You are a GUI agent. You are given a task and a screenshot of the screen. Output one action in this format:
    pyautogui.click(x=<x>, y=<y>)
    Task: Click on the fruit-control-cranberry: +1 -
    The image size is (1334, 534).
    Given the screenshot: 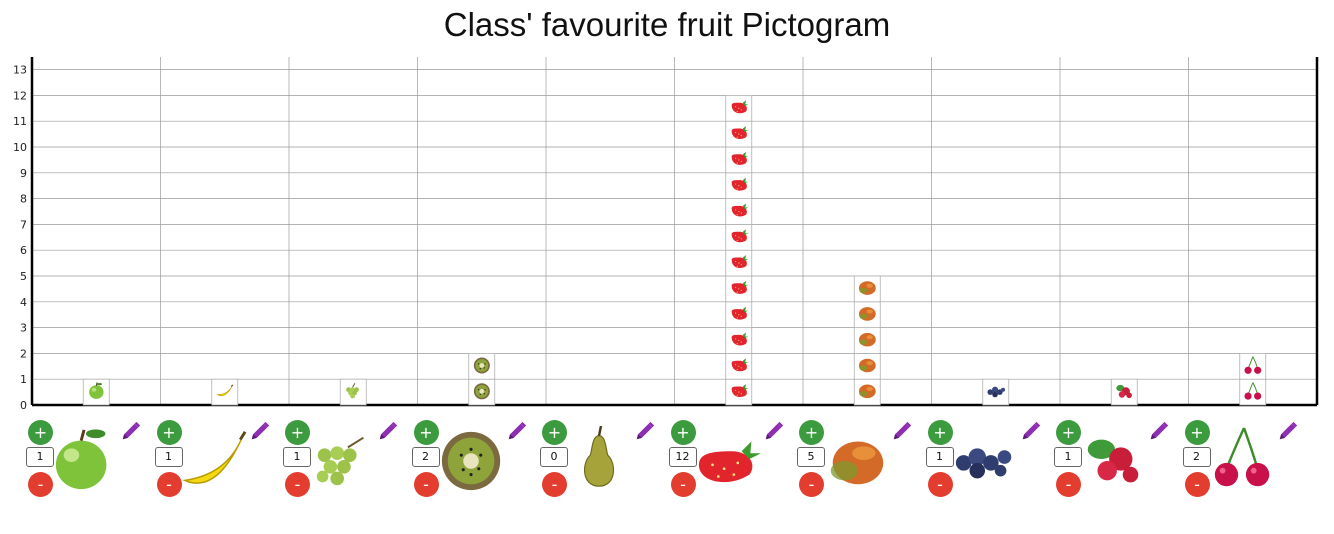 What is the action you would take?
    pyautogui.click(x=1108, y=458)
    